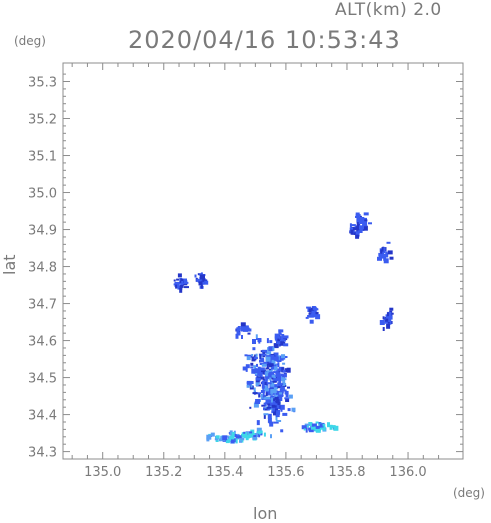  I want to click on timestamp-title: 2020/04/16 10:53:43, so click(264, 40).